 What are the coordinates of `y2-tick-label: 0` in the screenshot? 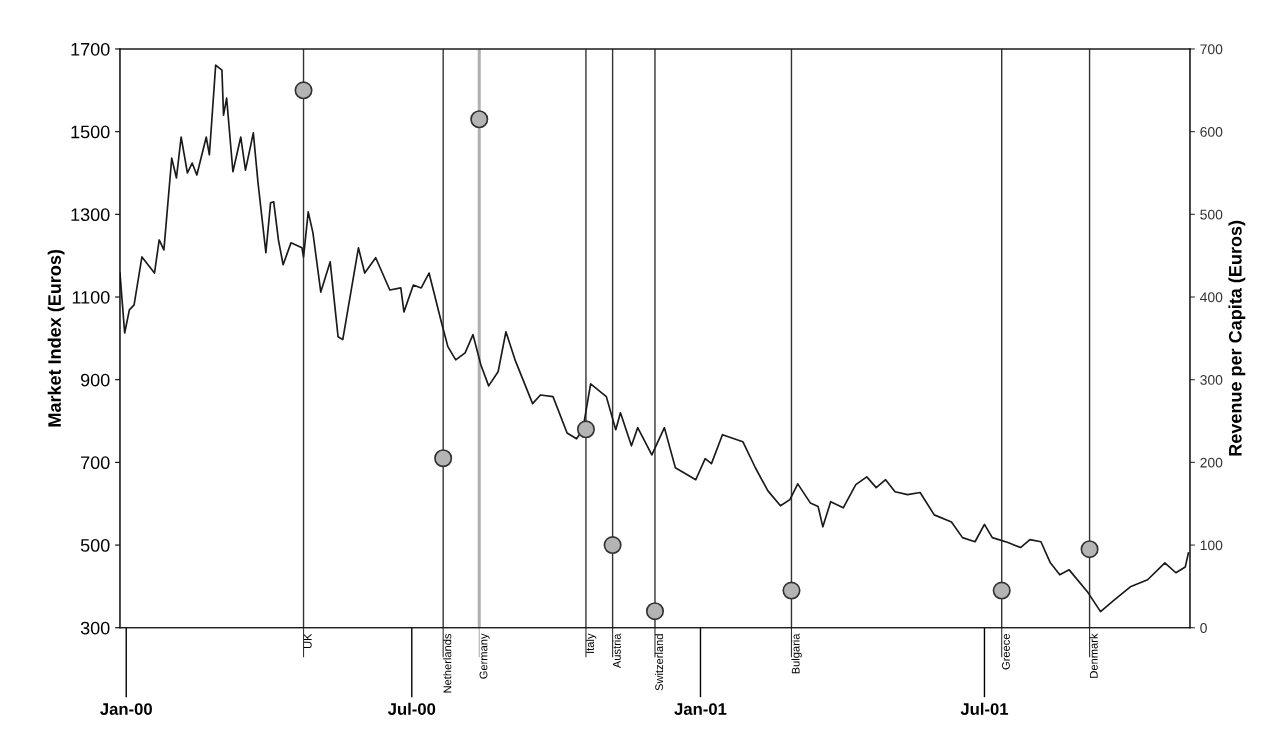 It's located at (1203, 628).